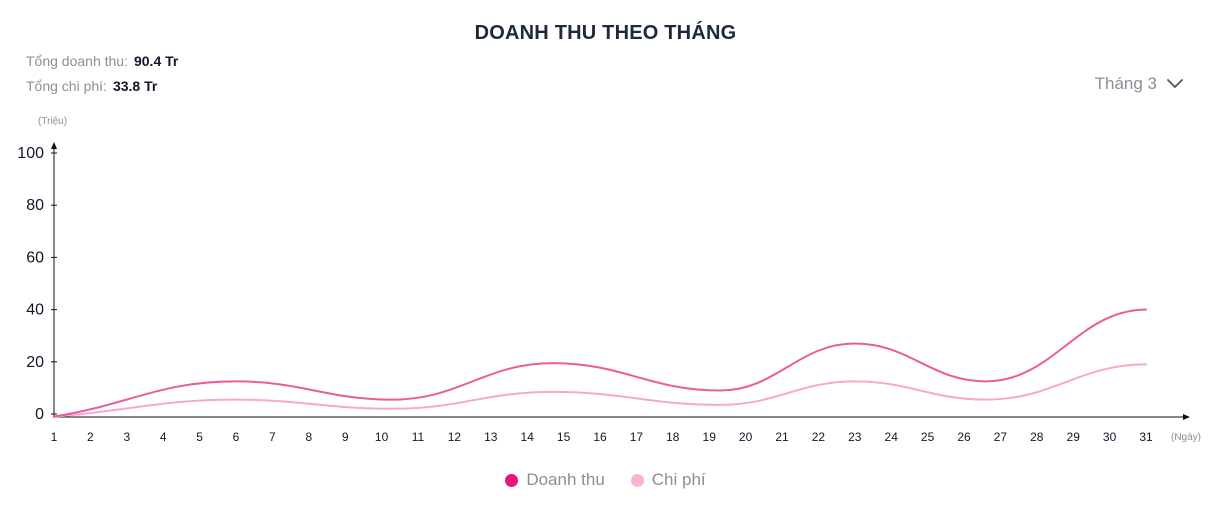  Describe the element at coordinates (564, 437) in the screenshot. I see `x-tick-label: 15` at that location.